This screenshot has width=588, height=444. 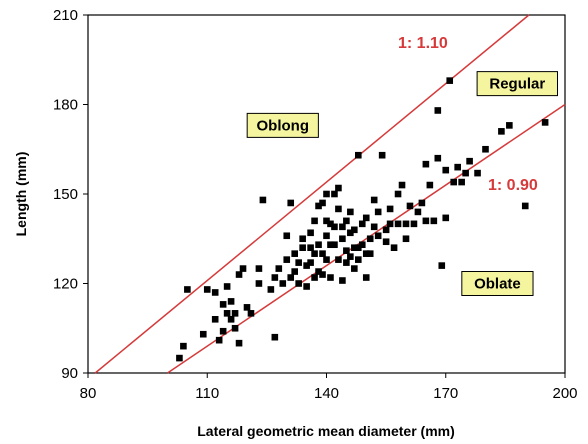 I want to click on region-label: Oblate, so click(x=497, y=284).